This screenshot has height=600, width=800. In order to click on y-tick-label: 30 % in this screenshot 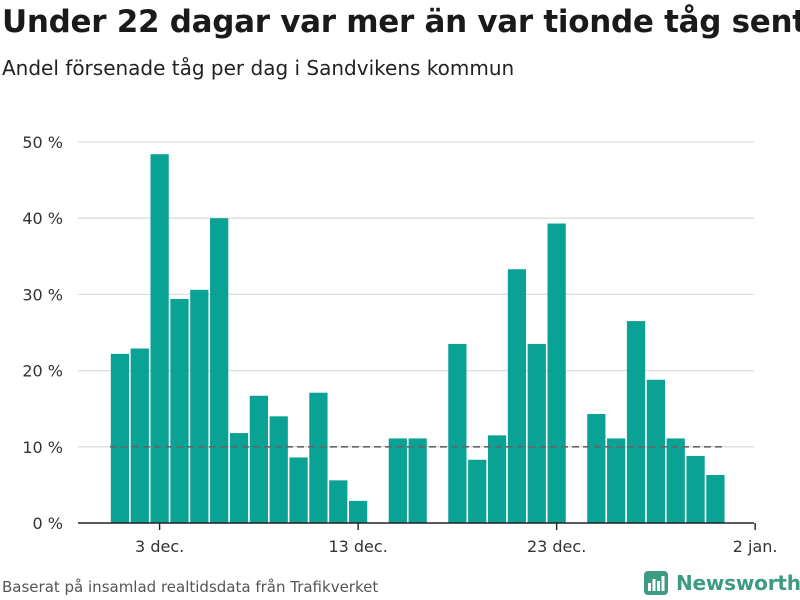, I will do `click(42, 294)`.